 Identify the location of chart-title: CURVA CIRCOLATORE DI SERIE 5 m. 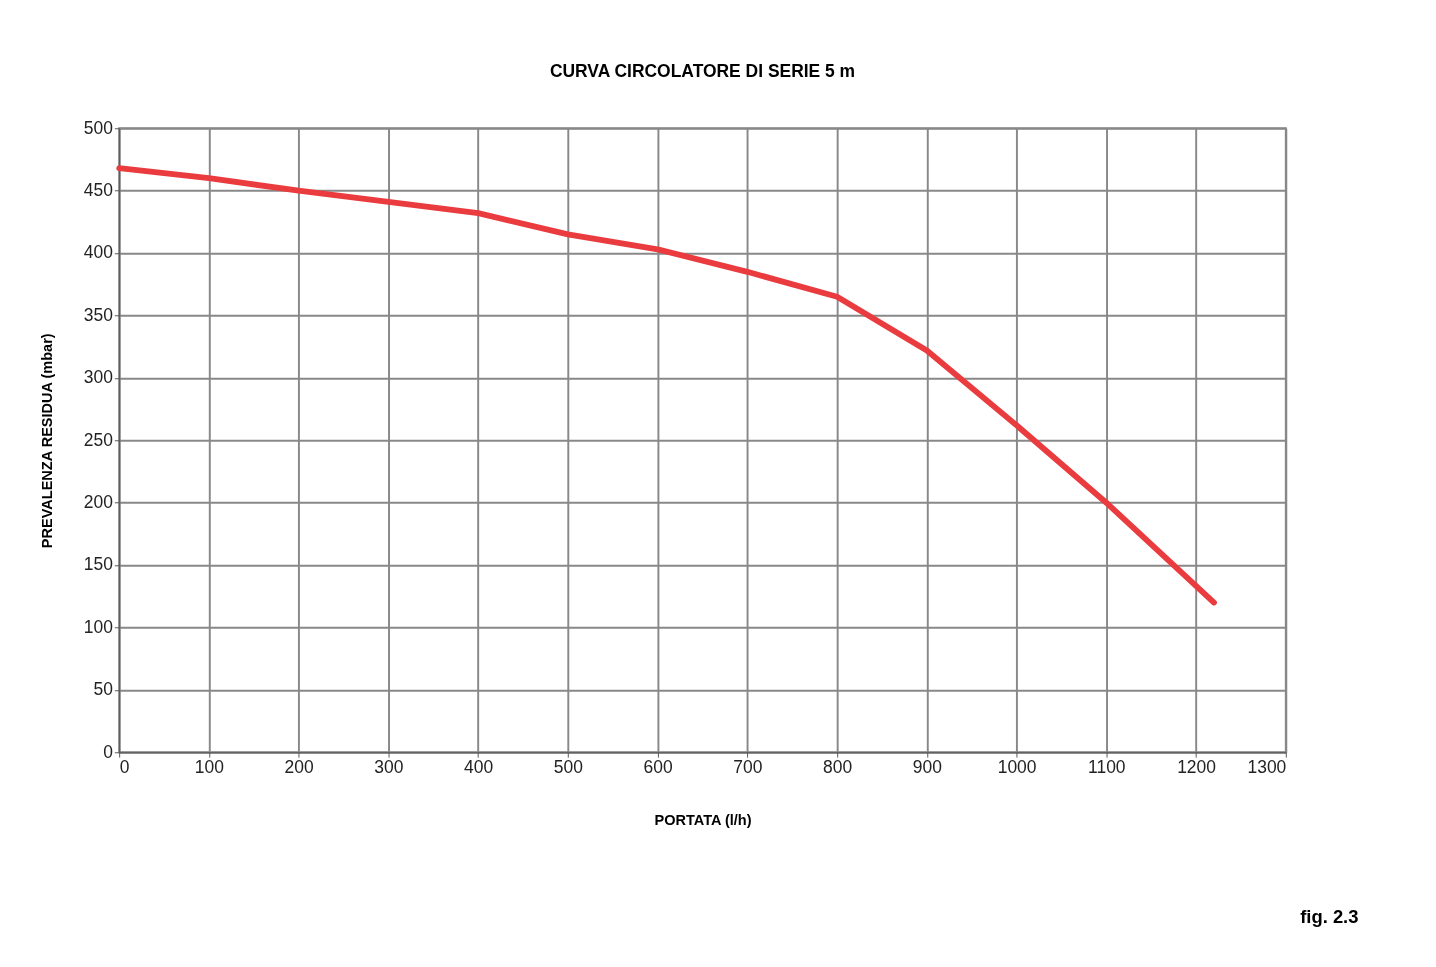
(702, 70).